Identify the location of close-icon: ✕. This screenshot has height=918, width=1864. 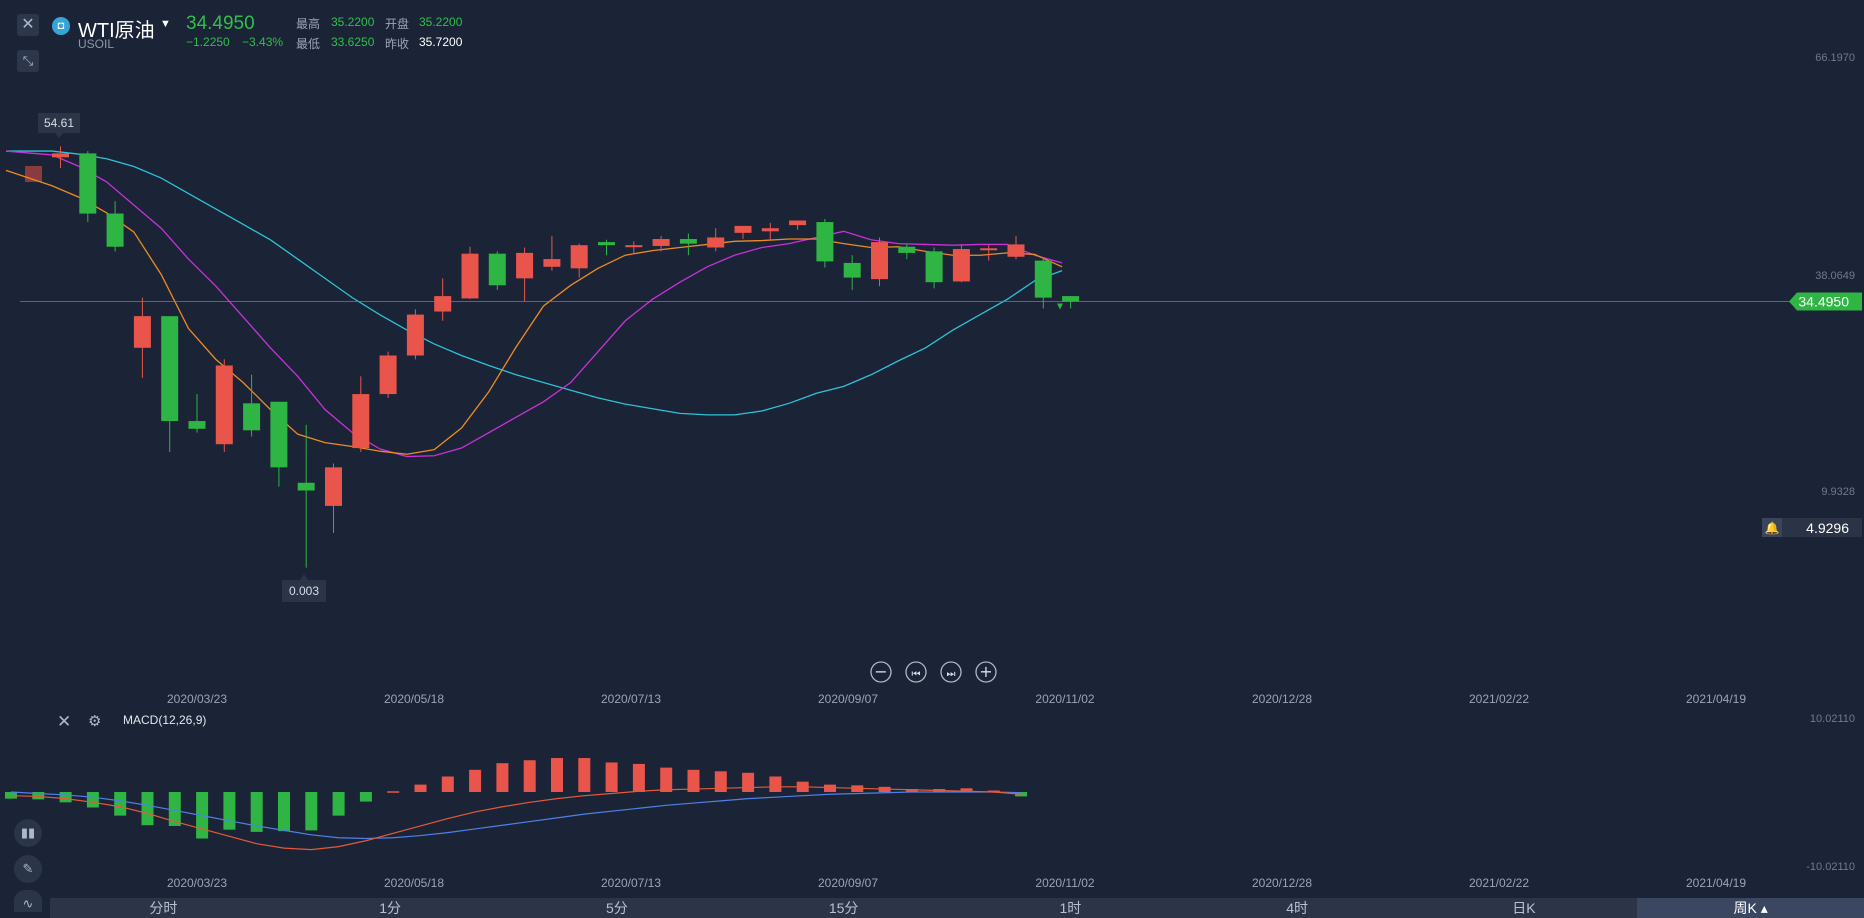
(64, 721).